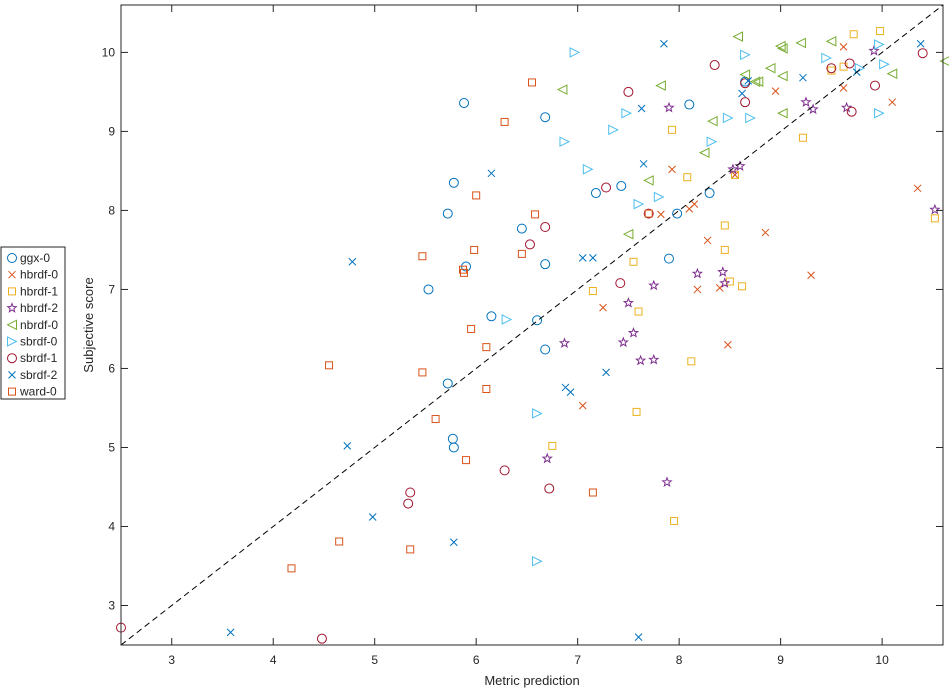 The width and height of the screenshot is (949, 691). Describe the element at coordinates (780, 660) in the screenshot. I see `x-tick-label: 9` at that location.